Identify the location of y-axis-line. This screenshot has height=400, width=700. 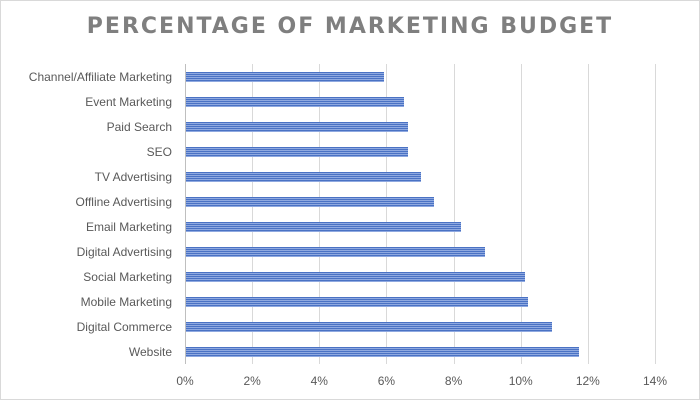
(185, 214).